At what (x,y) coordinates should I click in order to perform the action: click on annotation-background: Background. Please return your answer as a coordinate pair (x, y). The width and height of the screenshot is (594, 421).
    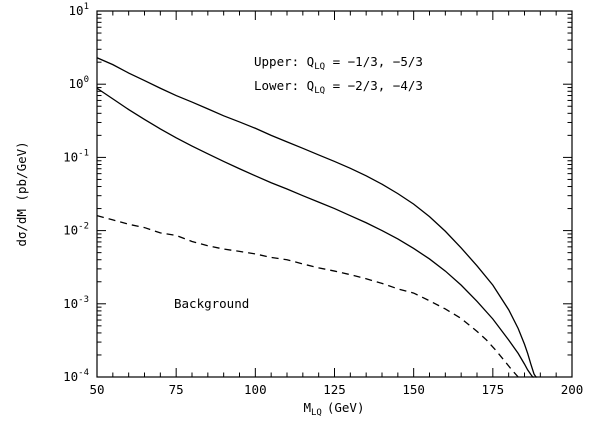
    Looking at the image, I should click on (211, 303).